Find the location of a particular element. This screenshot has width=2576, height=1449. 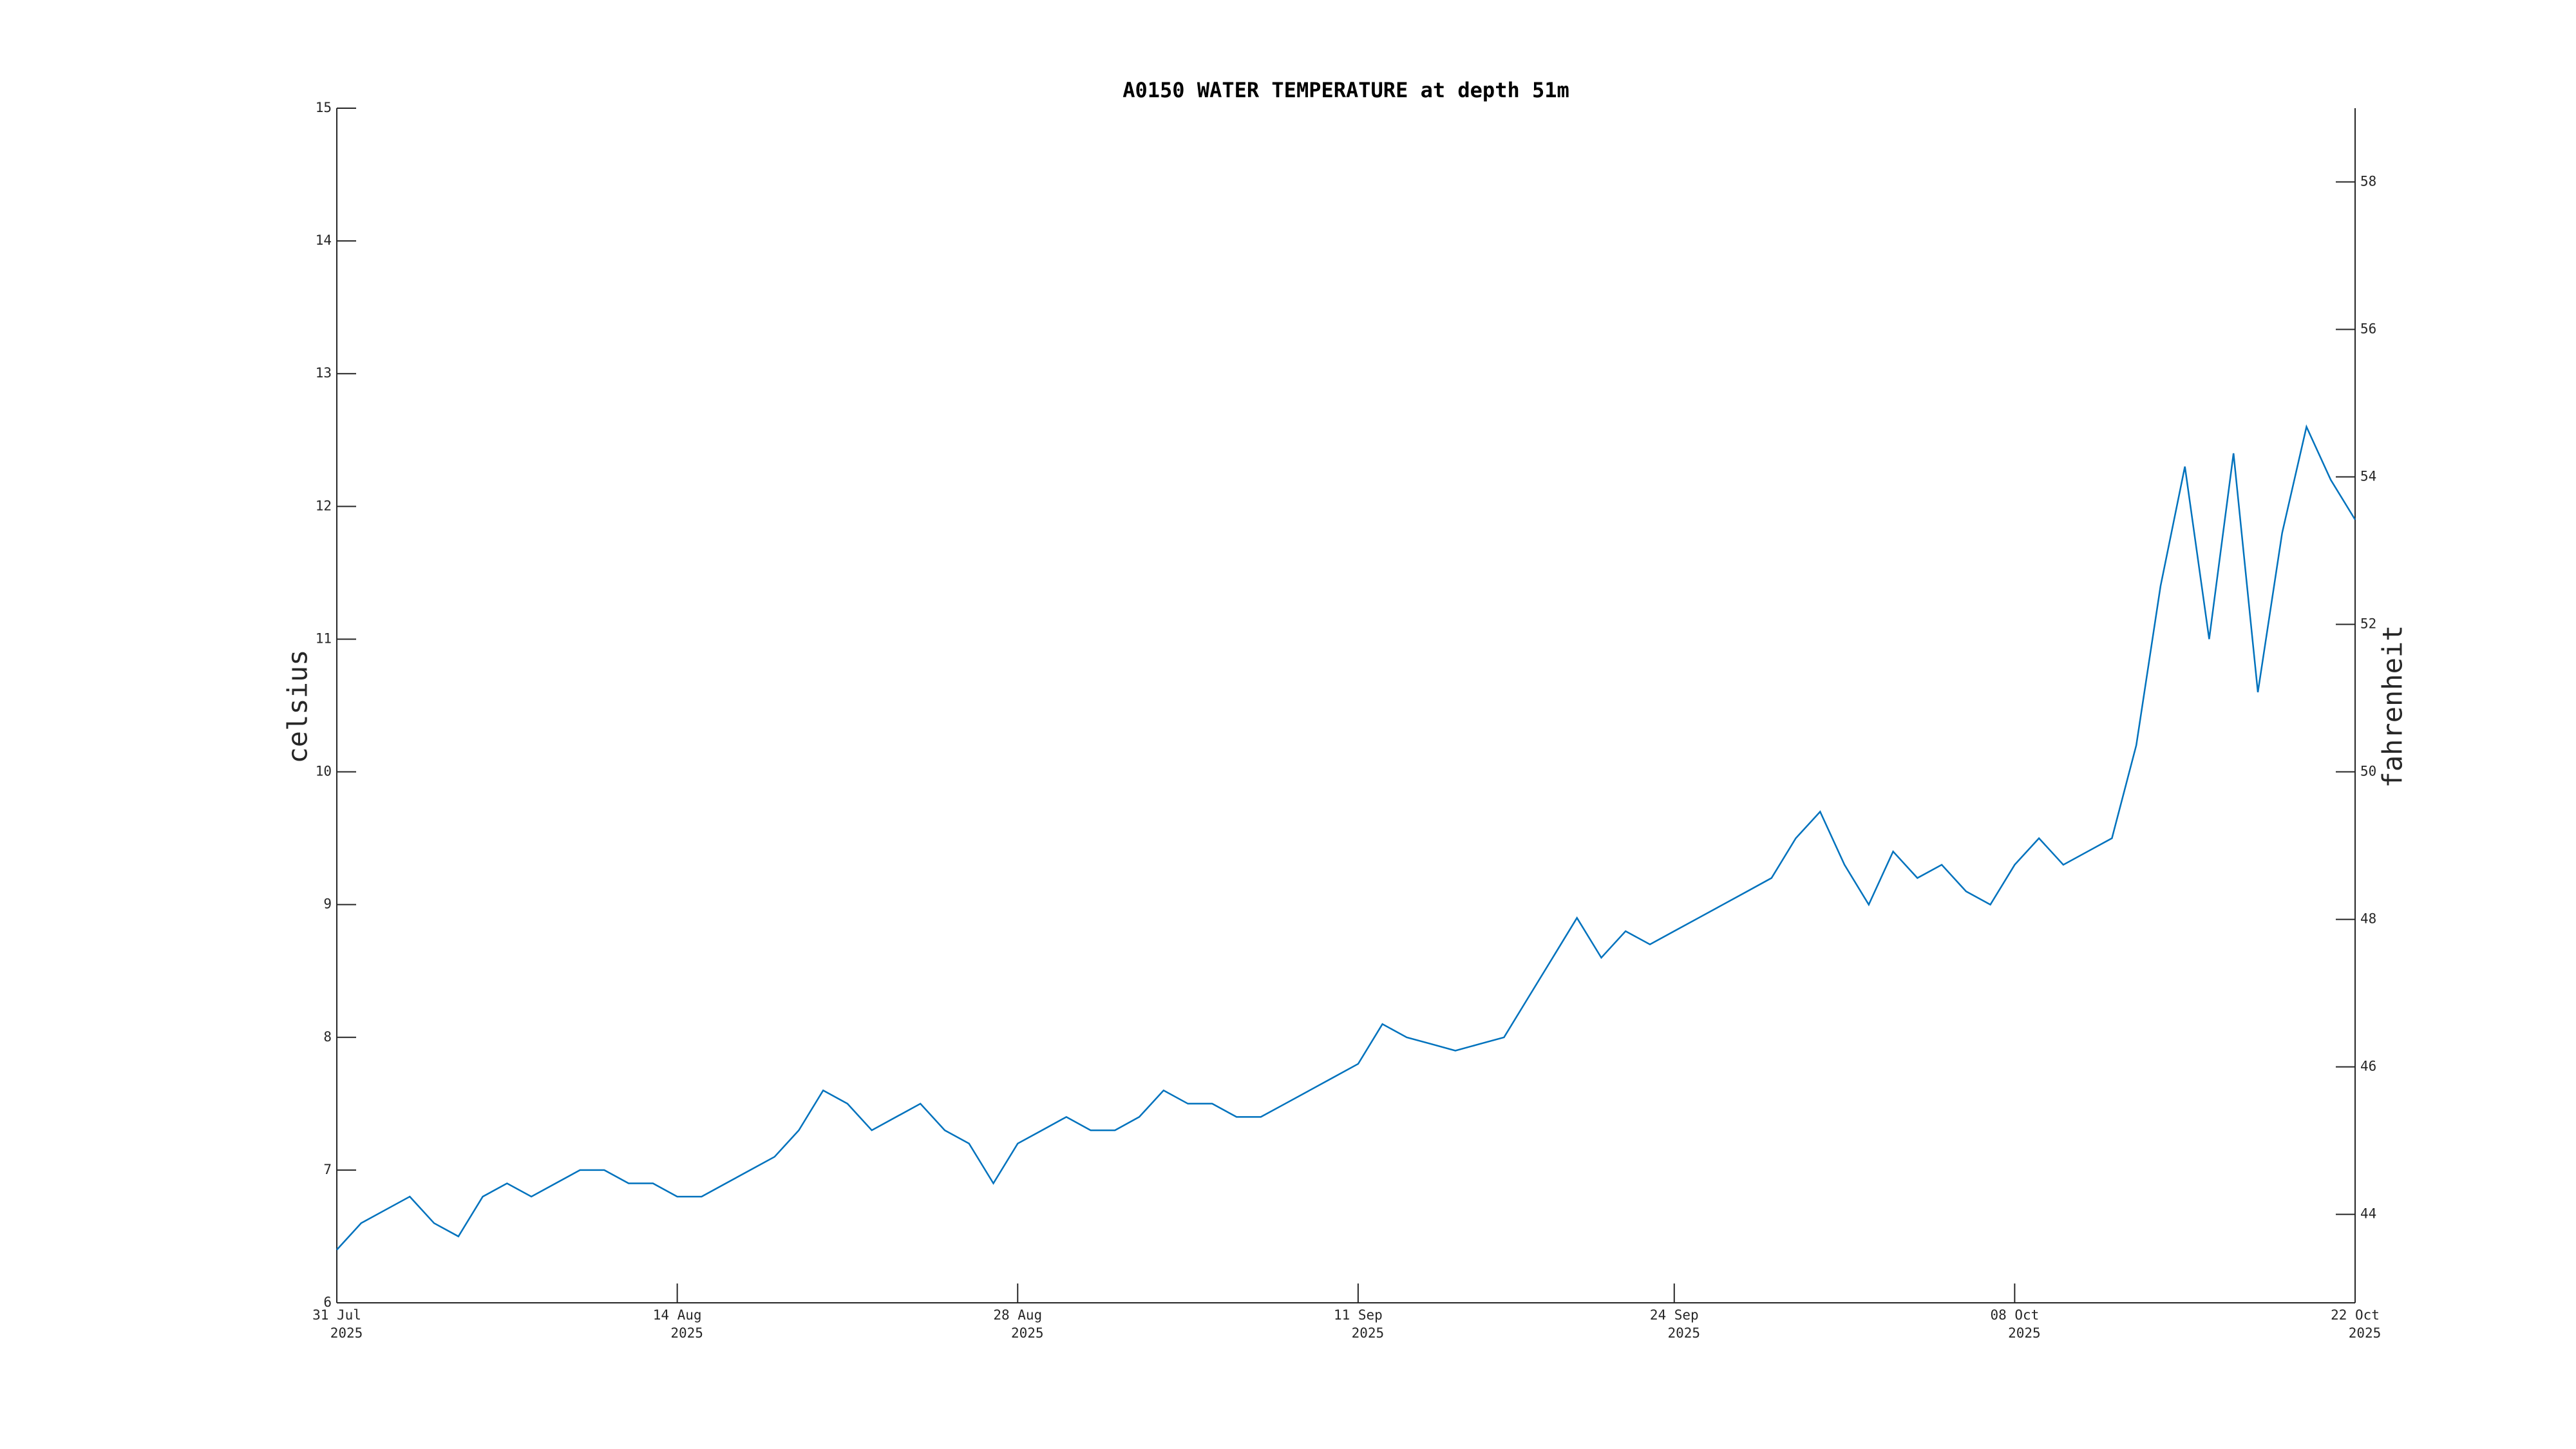

x-tick-label: 22 Oct is located at coordinates (2355, 1315).